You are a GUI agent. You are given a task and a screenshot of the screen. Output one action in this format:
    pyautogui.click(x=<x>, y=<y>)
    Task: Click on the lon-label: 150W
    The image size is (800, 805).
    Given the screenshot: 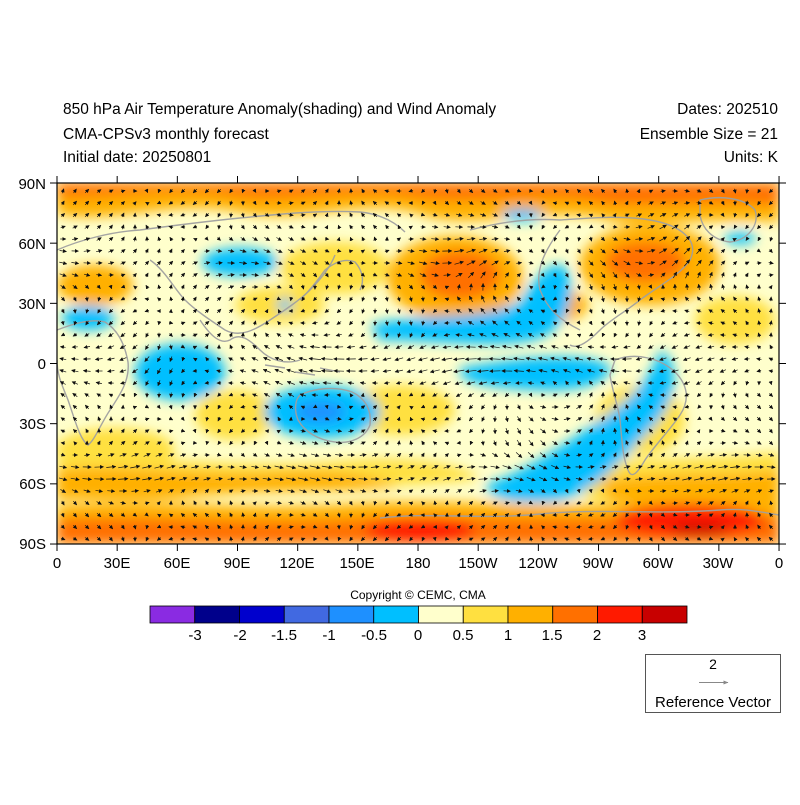 What is the action you would take?
    pyautogui.click(x=478, y=563)
    